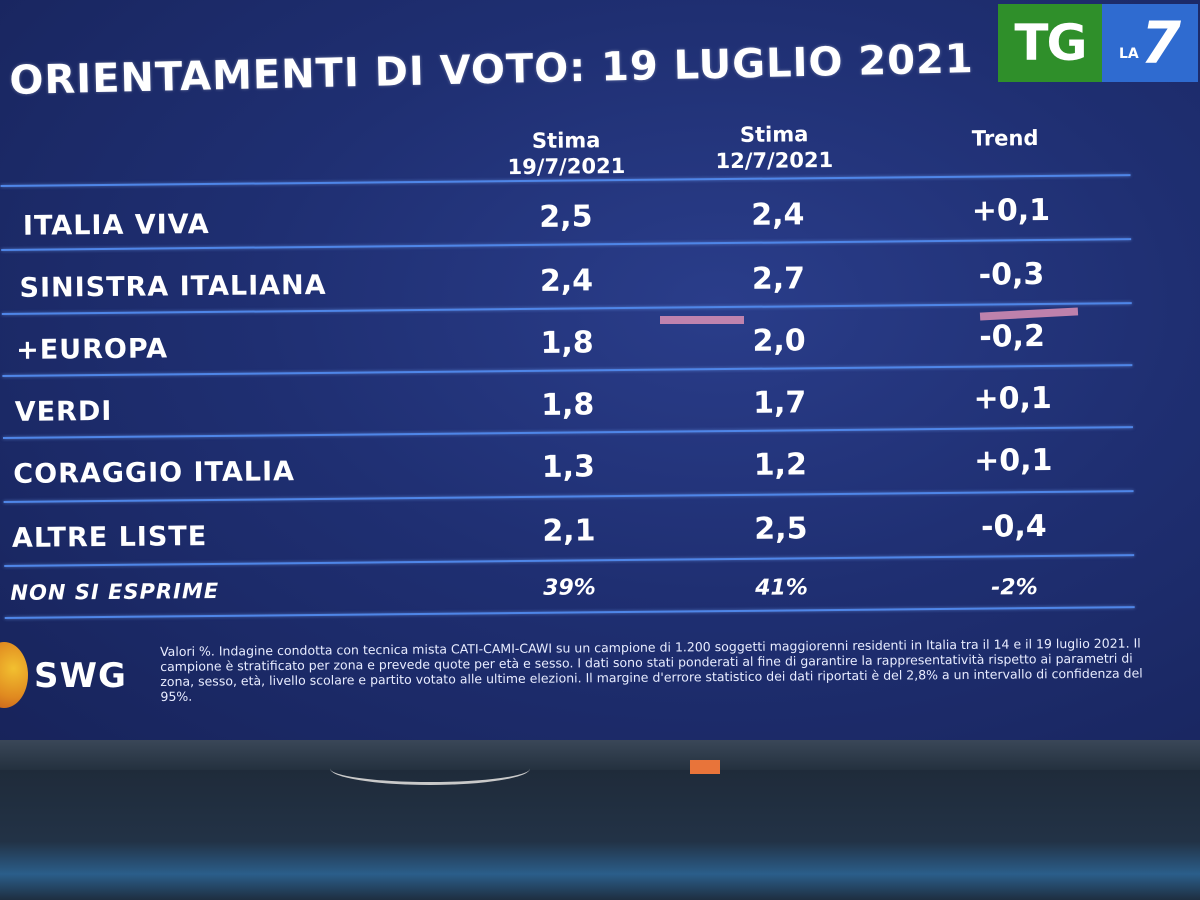  What do you see at coordinates (92, 349) in the screenshot?
I see `party-name: +EUROPA` at bounding box center [92, 349].